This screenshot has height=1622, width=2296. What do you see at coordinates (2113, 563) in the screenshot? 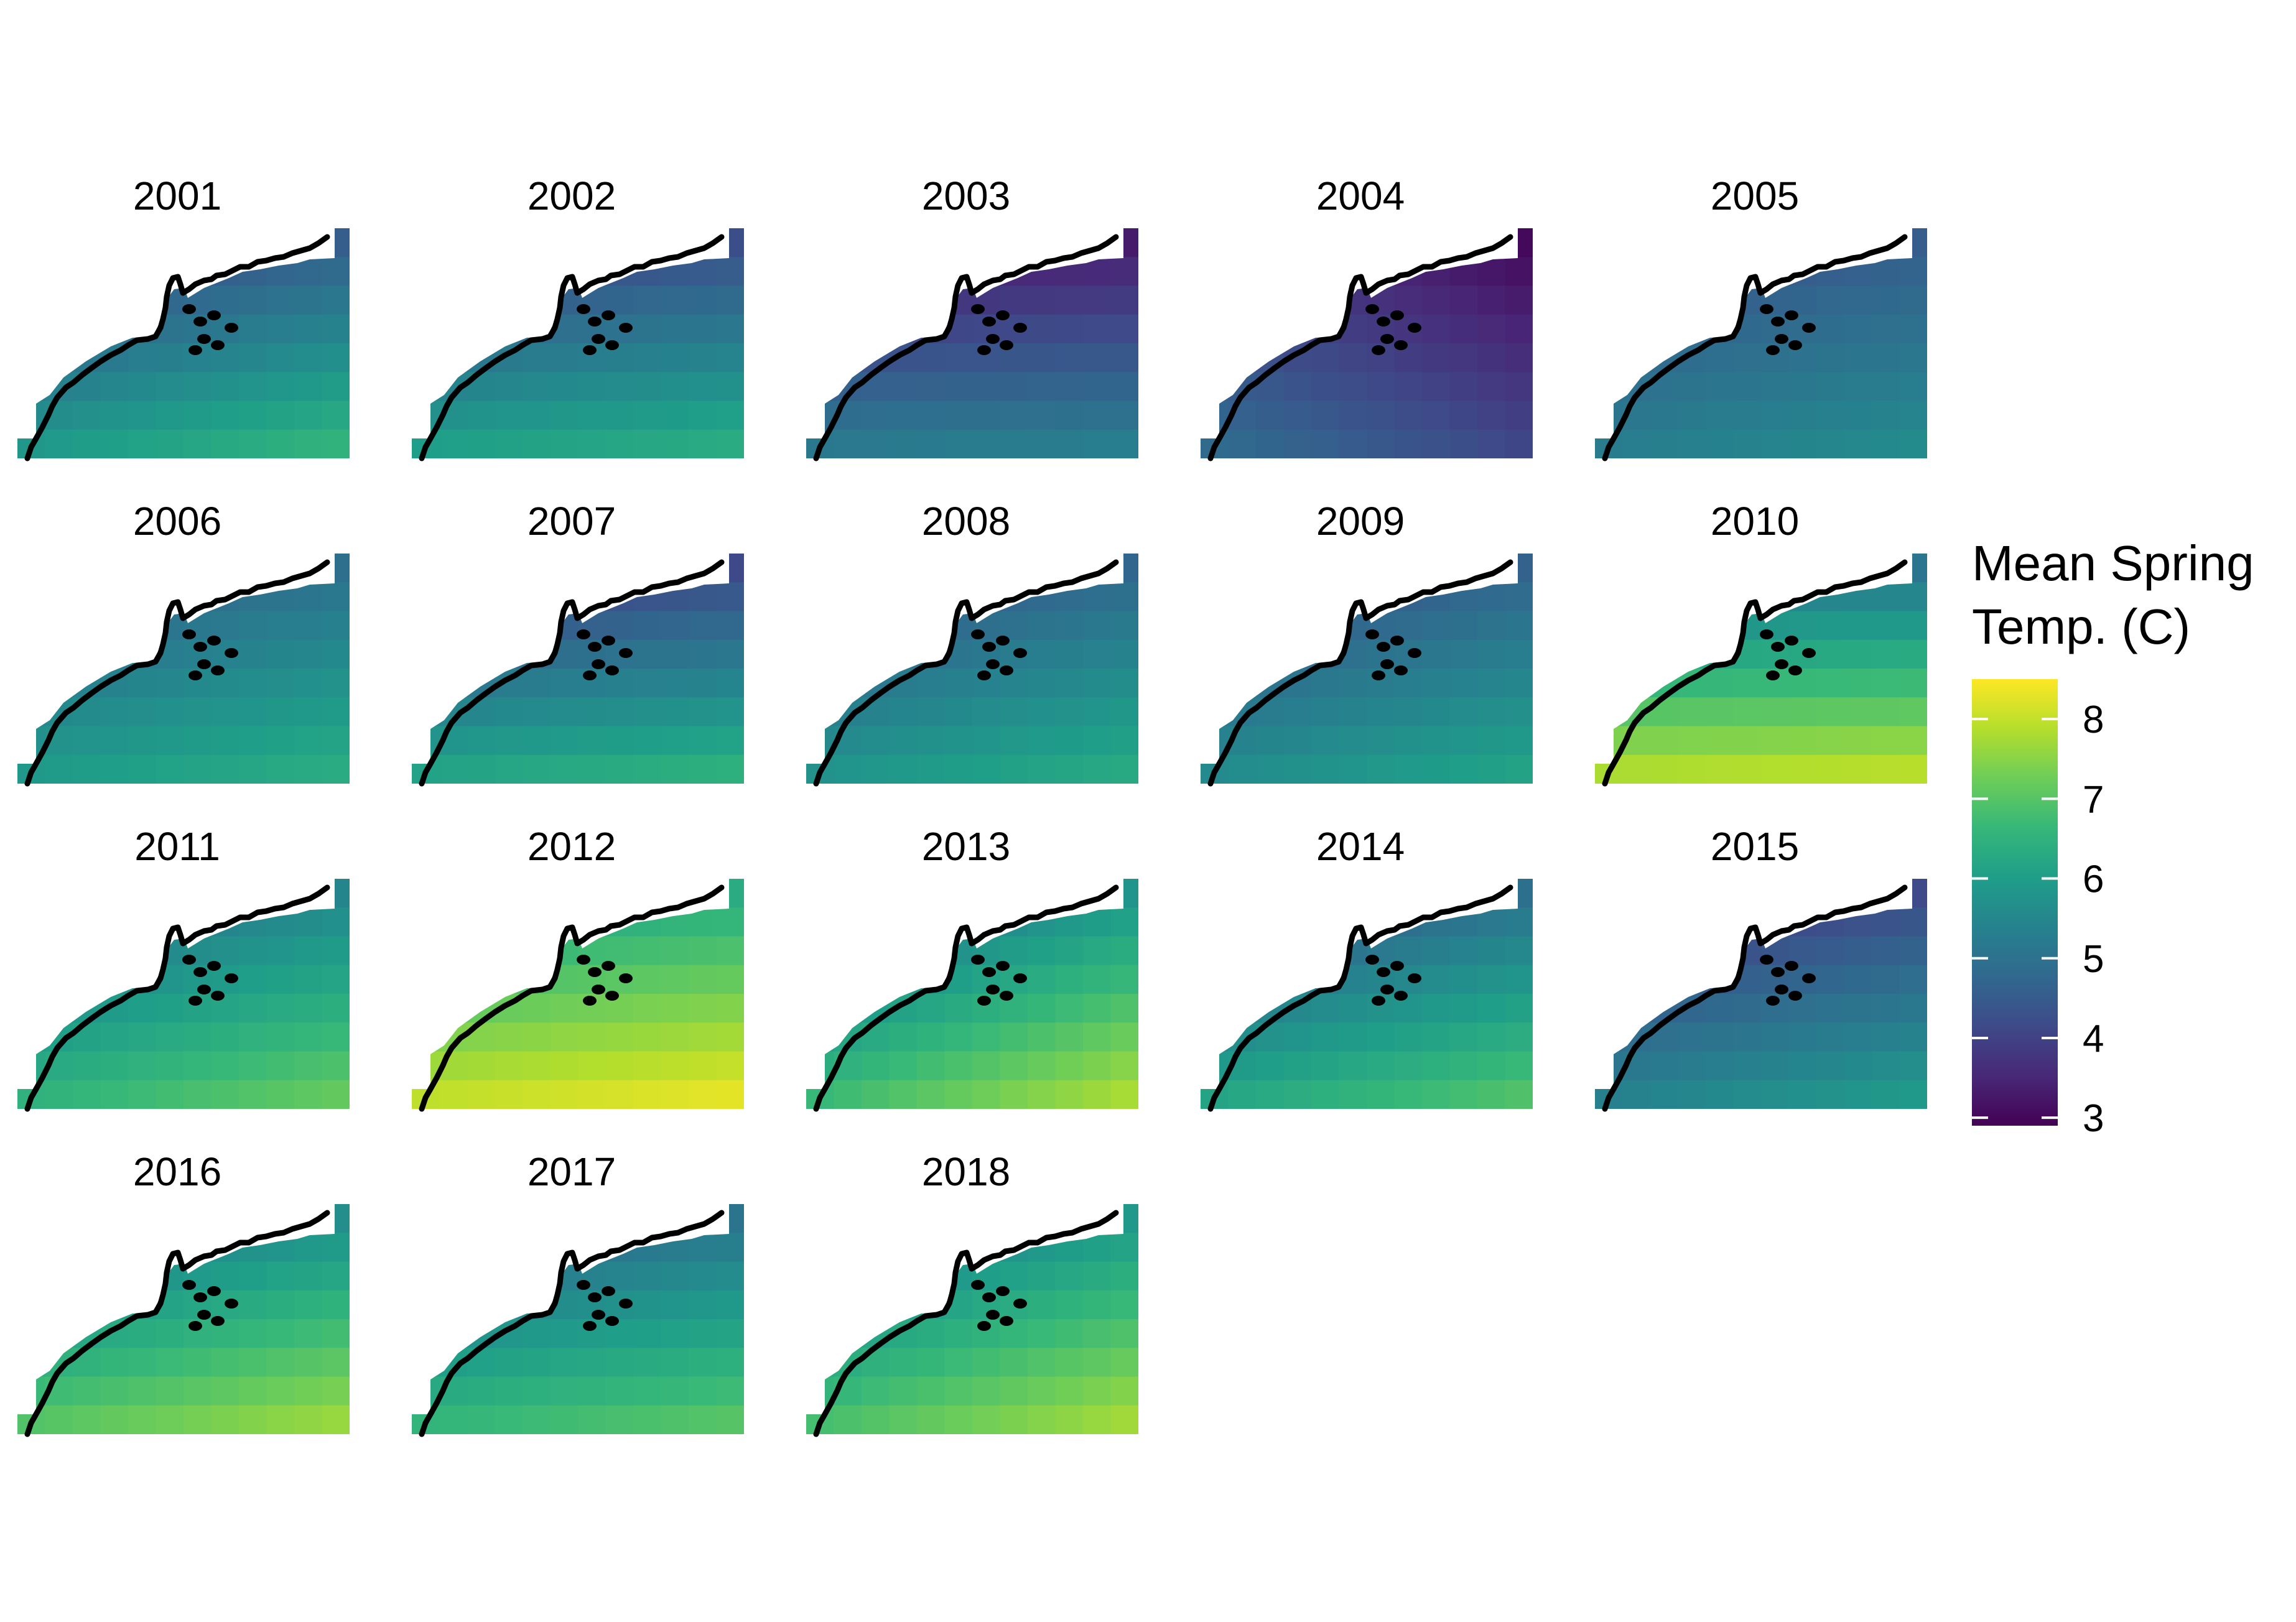
I see `legend-title-line1: Mean Spring` at bounding box center [2113, 563].